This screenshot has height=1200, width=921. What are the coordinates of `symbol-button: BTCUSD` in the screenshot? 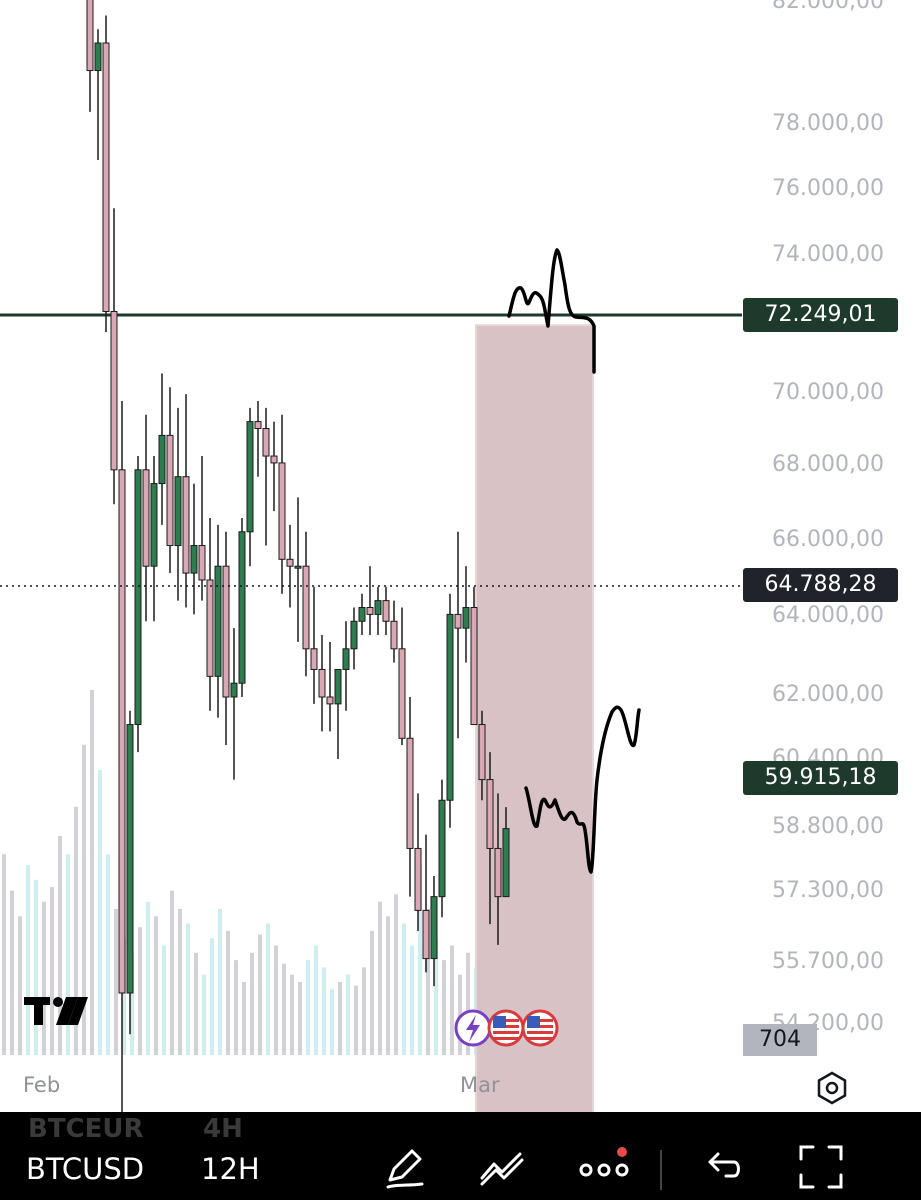 It's located at (85, 1169).